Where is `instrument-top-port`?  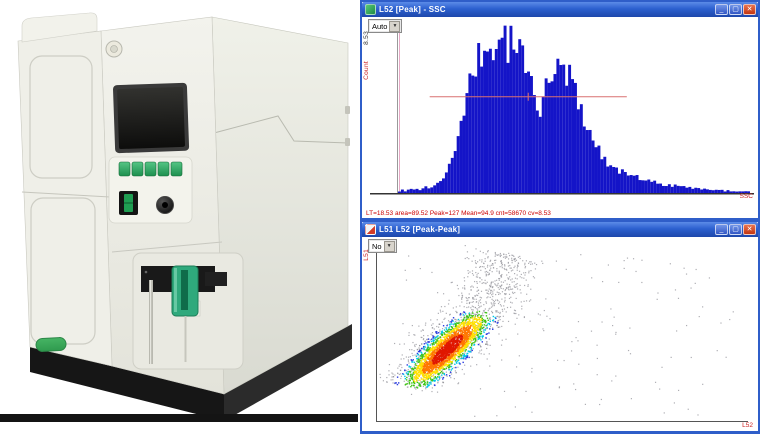 instrument-top-port is located at coordinates (114, 49).